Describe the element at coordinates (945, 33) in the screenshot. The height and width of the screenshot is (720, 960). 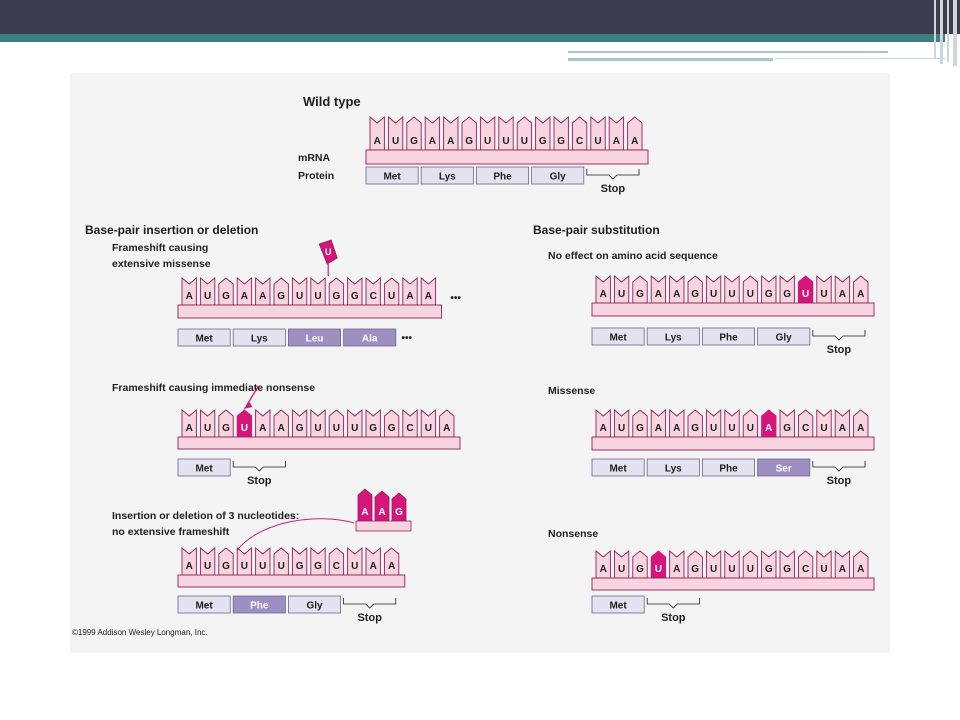
I see `corner-decoration` at that location.